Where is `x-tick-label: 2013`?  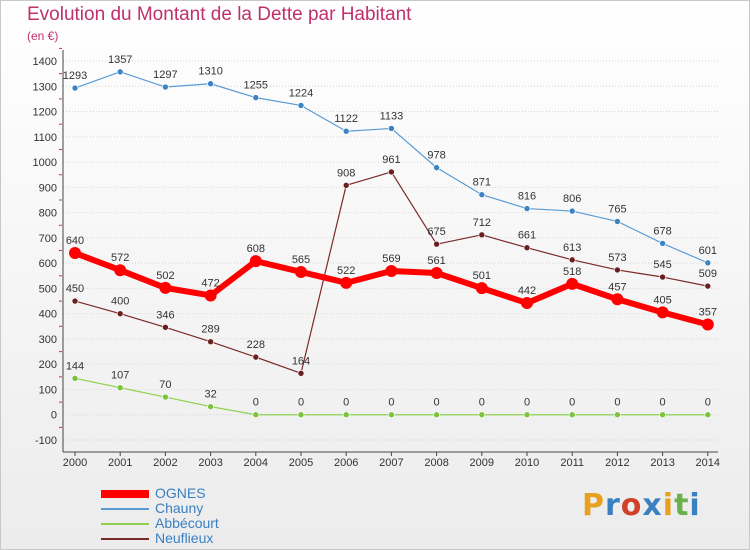
x-tick-label: 2013 is located at coordinates (662, 463).